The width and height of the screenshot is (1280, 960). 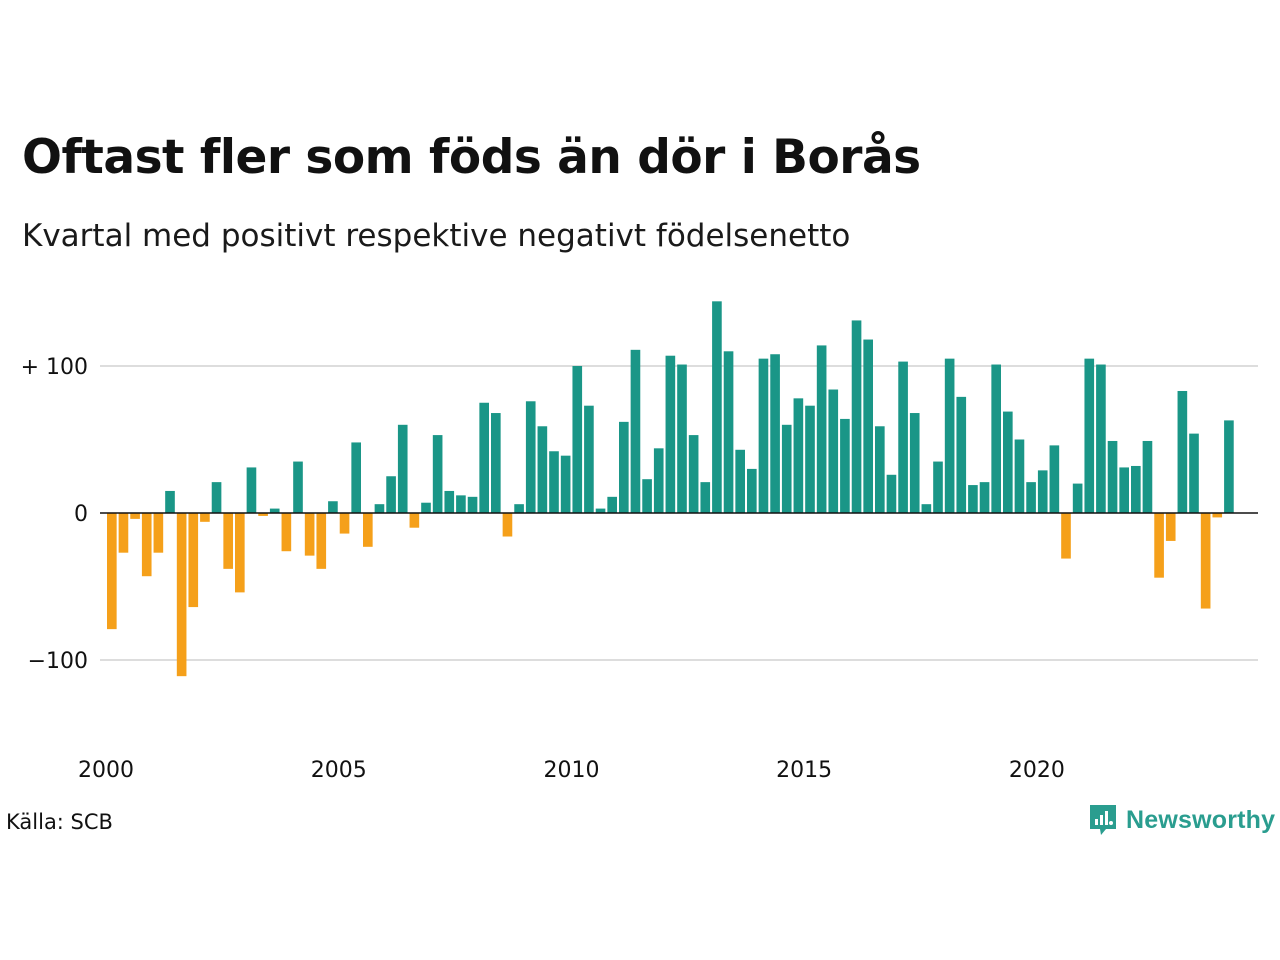 What do you see at coordinates (54, 367) in the screenshot?
I see `y-tick-label: + 100` at bounding box center [54, 367].